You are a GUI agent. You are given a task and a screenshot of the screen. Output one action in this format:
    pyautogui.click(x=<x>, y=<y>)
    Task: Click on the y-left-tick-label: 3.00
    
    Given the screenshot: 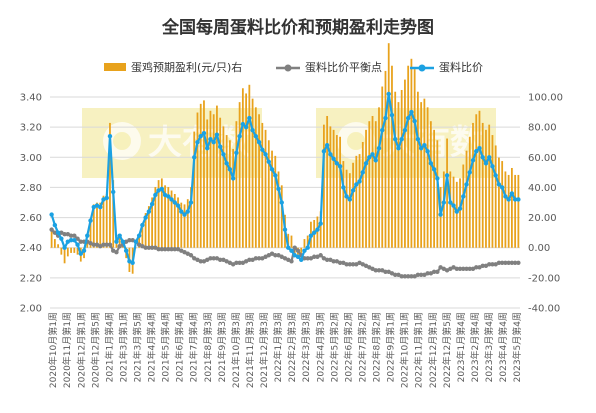 What is the action you would take?
    pyautogui.click(x=31, y=158)
    